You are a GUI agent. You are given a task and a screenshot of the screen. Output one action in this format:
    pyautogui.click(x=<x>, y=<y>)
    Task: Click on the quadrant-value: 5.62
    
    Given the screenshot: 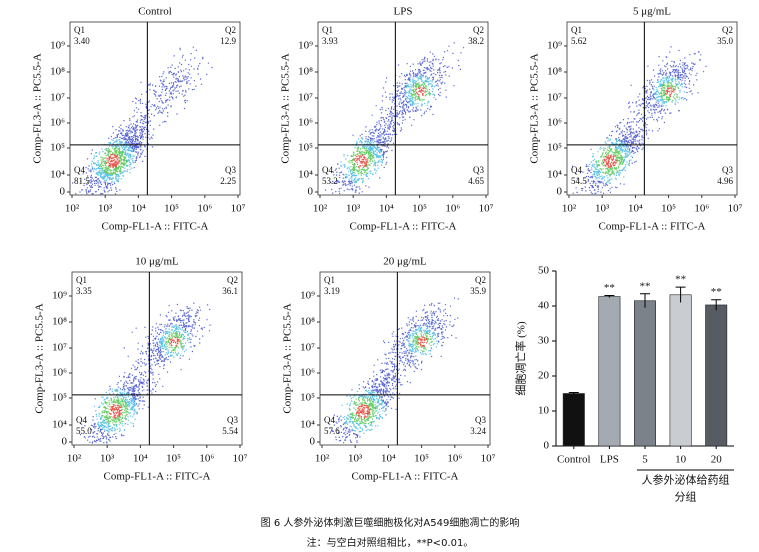 What is the action you would take?
    pyautogui.click(x=579, y=41)
    